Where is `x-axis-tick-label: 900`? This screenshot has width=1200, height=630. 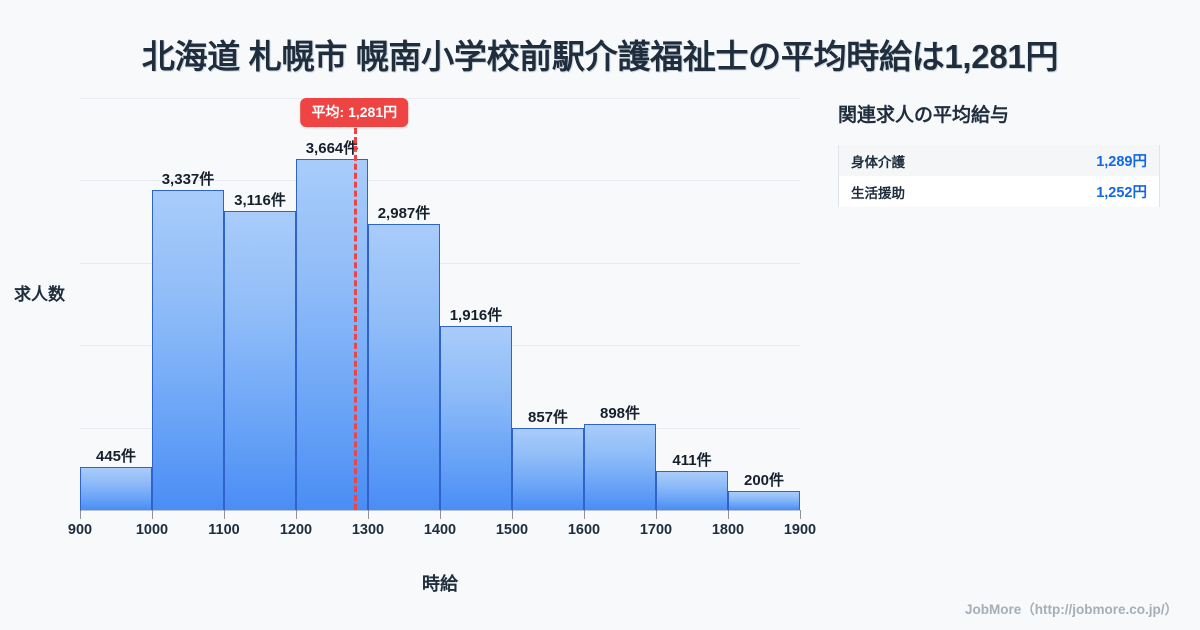
x-axis-tick-label: 900 is located at coordinates (80, 530).